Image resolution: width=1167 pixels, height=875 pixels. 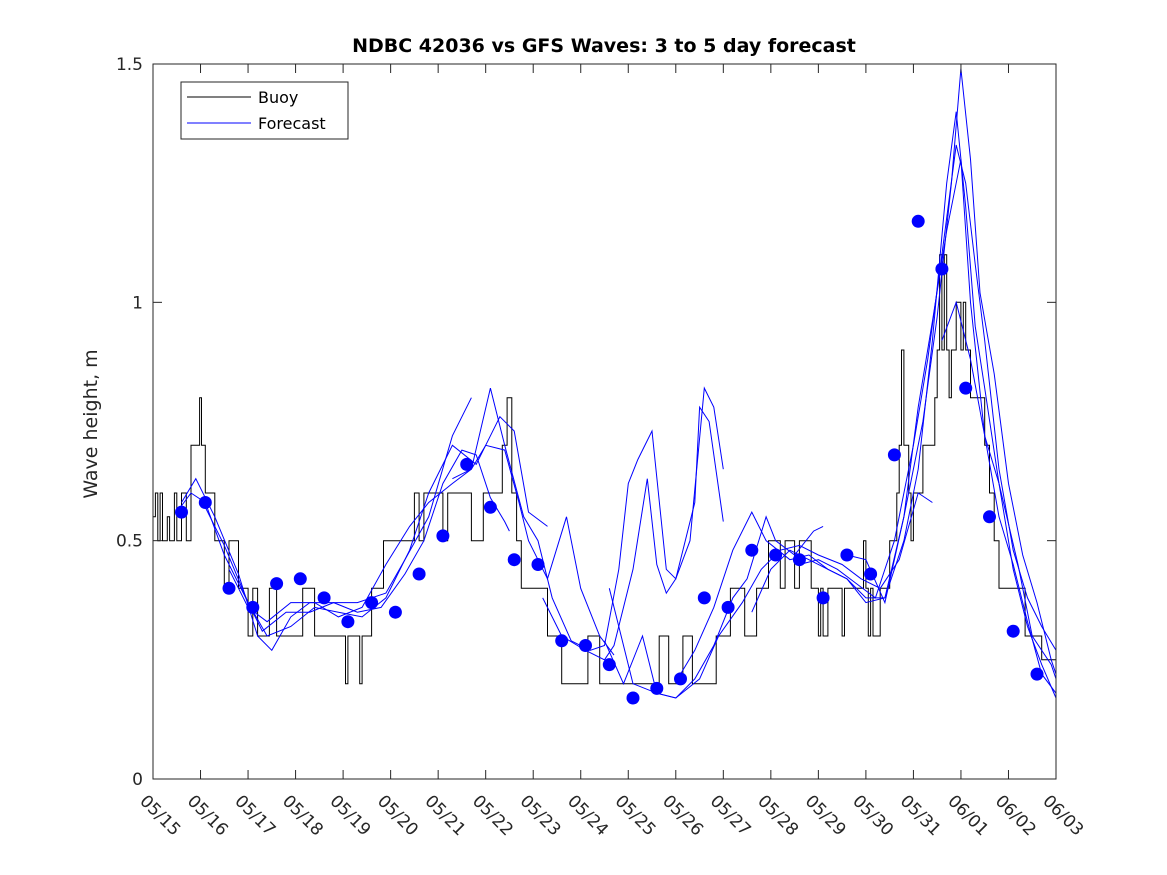 What do you see at coordinates (129, 542) in the screenshot?
I see `y-tick-label-1: 0.5` at bounding box center [129, 542].